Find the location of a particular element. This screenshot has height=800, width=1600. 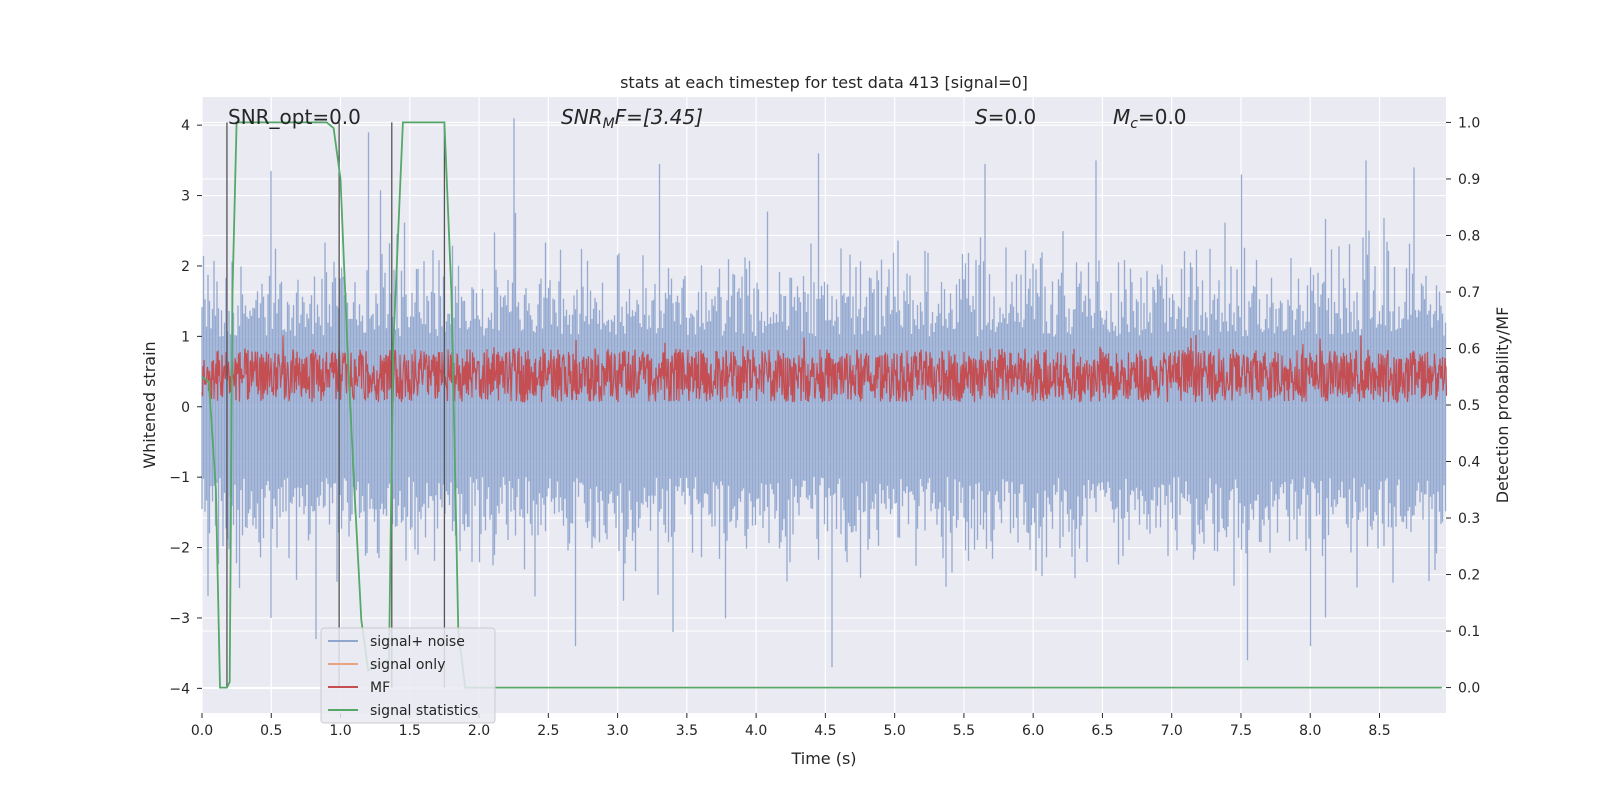

legend-label-mf: MF is located at coordinates (380, 688).